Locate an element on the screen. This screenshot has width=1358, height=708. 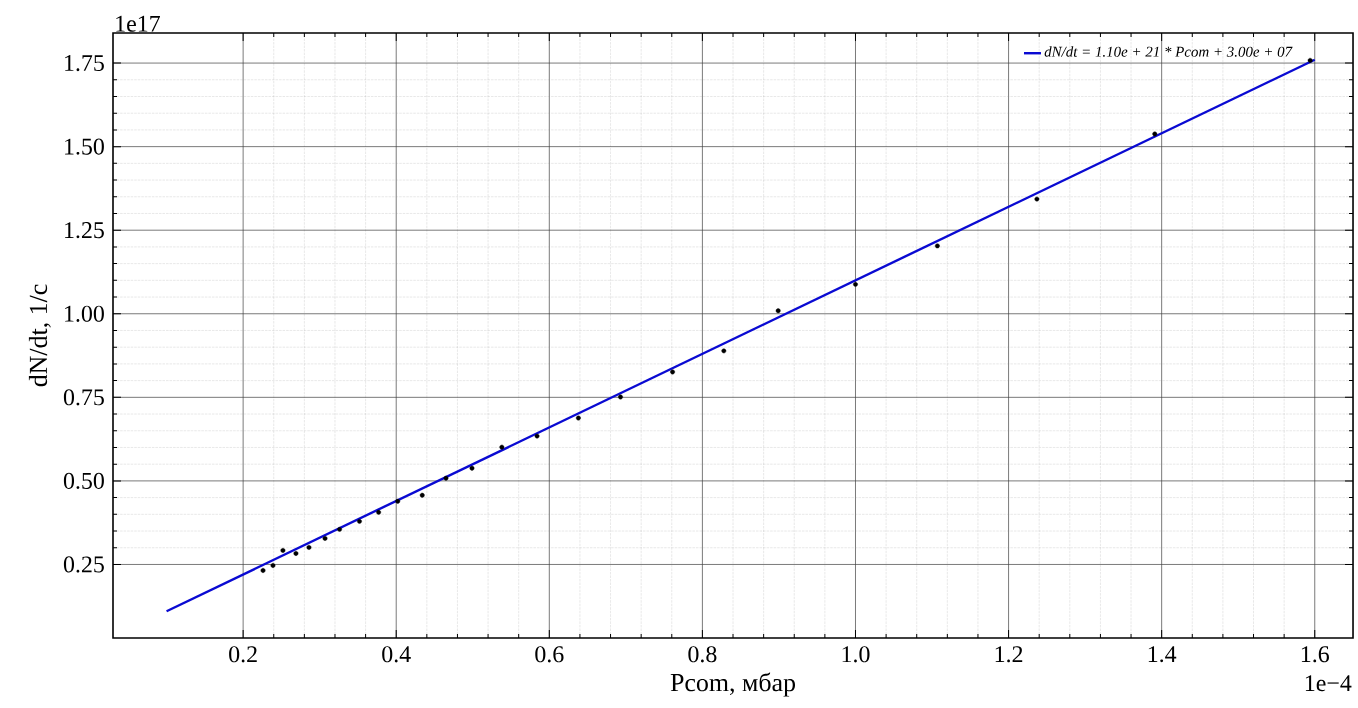
y-tick-label: 0.75 is located at coordinates (83, 397).